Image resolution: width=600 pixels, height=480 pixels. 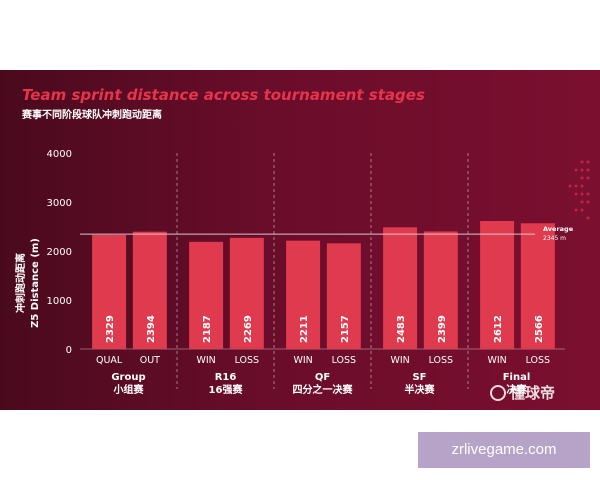 What do you see at coordinates (226, 377) in the screenshot?
I see `stage-label: R16` at bounding box center [226, 377].